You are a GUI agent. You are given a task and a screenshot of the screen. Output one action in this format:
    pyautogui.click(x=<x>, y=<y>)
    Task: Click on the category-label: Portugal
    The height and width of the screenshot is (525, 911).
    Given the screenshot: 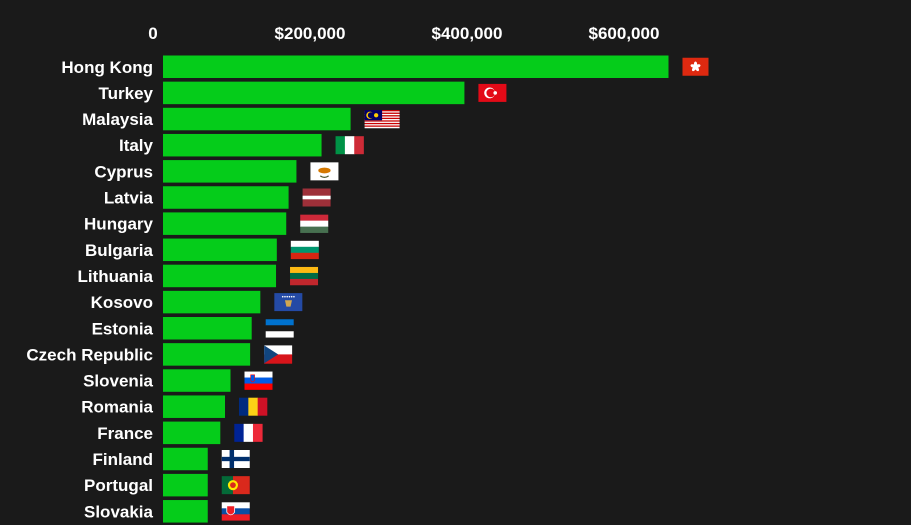 What is the action you would take?
    pyautogui.click(x=118, y=485)
    